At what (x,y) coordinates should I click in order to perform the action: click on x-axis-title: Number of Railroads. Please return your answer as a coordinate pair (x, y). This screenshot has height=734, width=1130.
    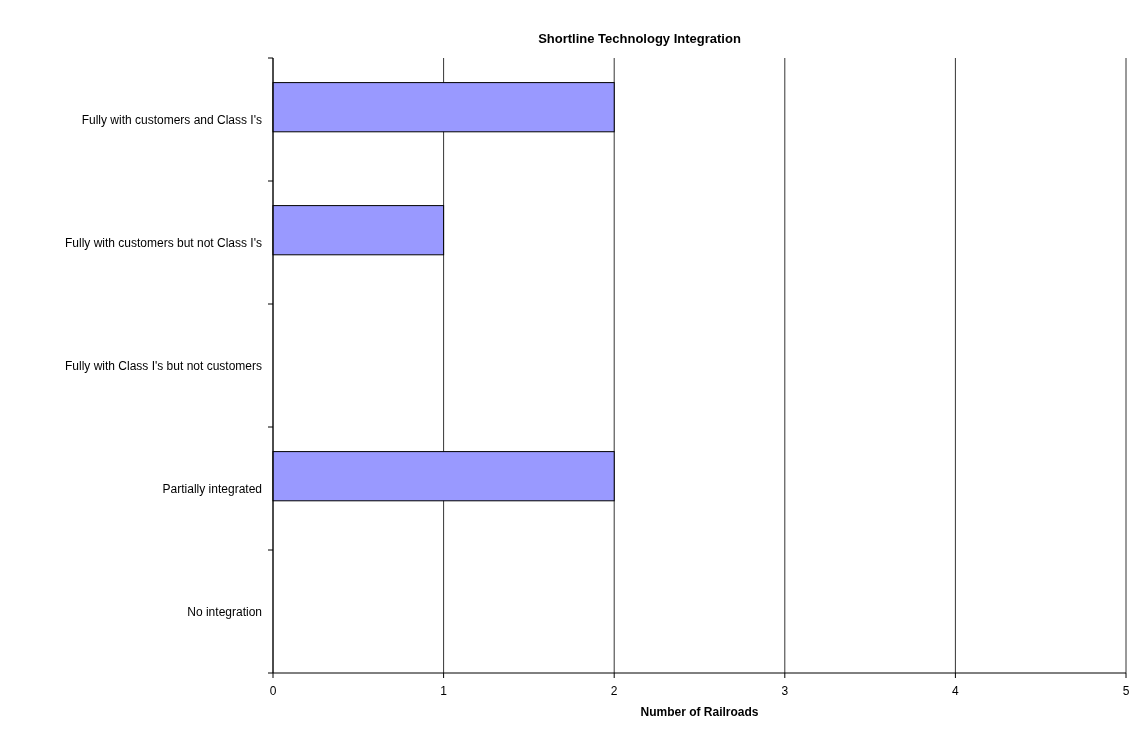
    Looking at the image, I should click on (699, 712).